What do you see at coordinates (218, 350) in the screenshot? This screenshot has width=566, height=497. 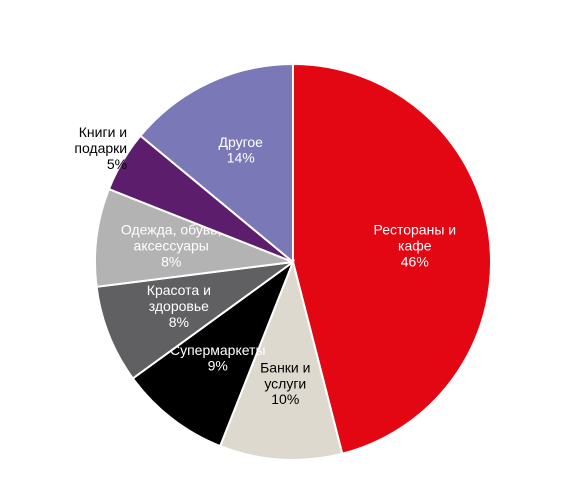 I see `slice-label: Супермаркеты` at bounding box center [218, 350].